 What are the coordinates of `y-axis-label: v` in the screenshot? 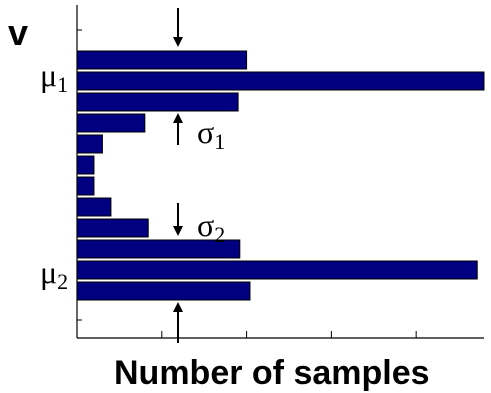 It's located at (18, 32).